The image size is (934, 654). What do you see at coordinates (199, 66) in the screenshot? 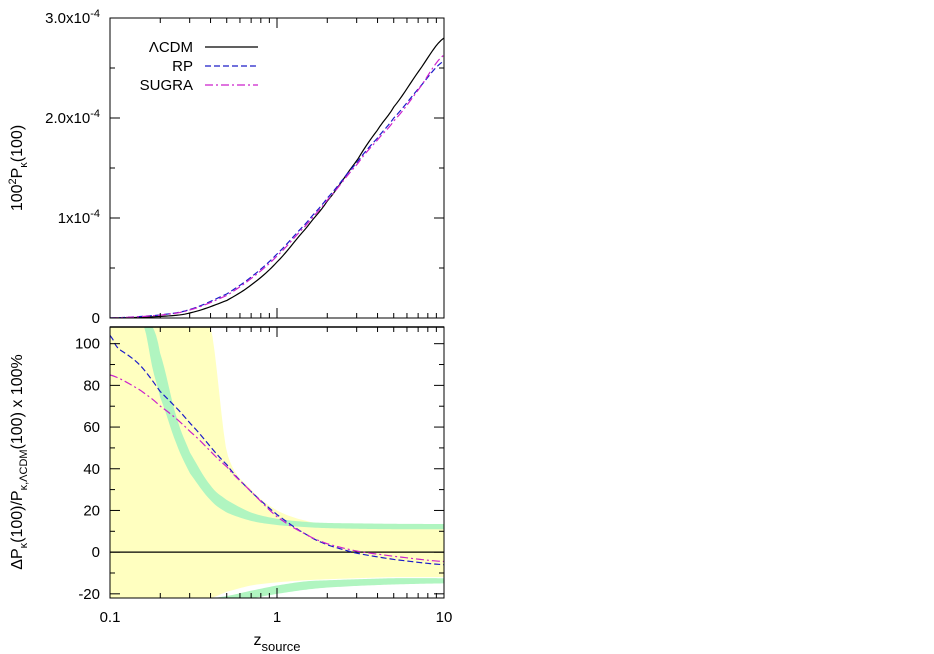
I see `legend: ΛCDM RP SUGRA` at bounding box center [199, 66].